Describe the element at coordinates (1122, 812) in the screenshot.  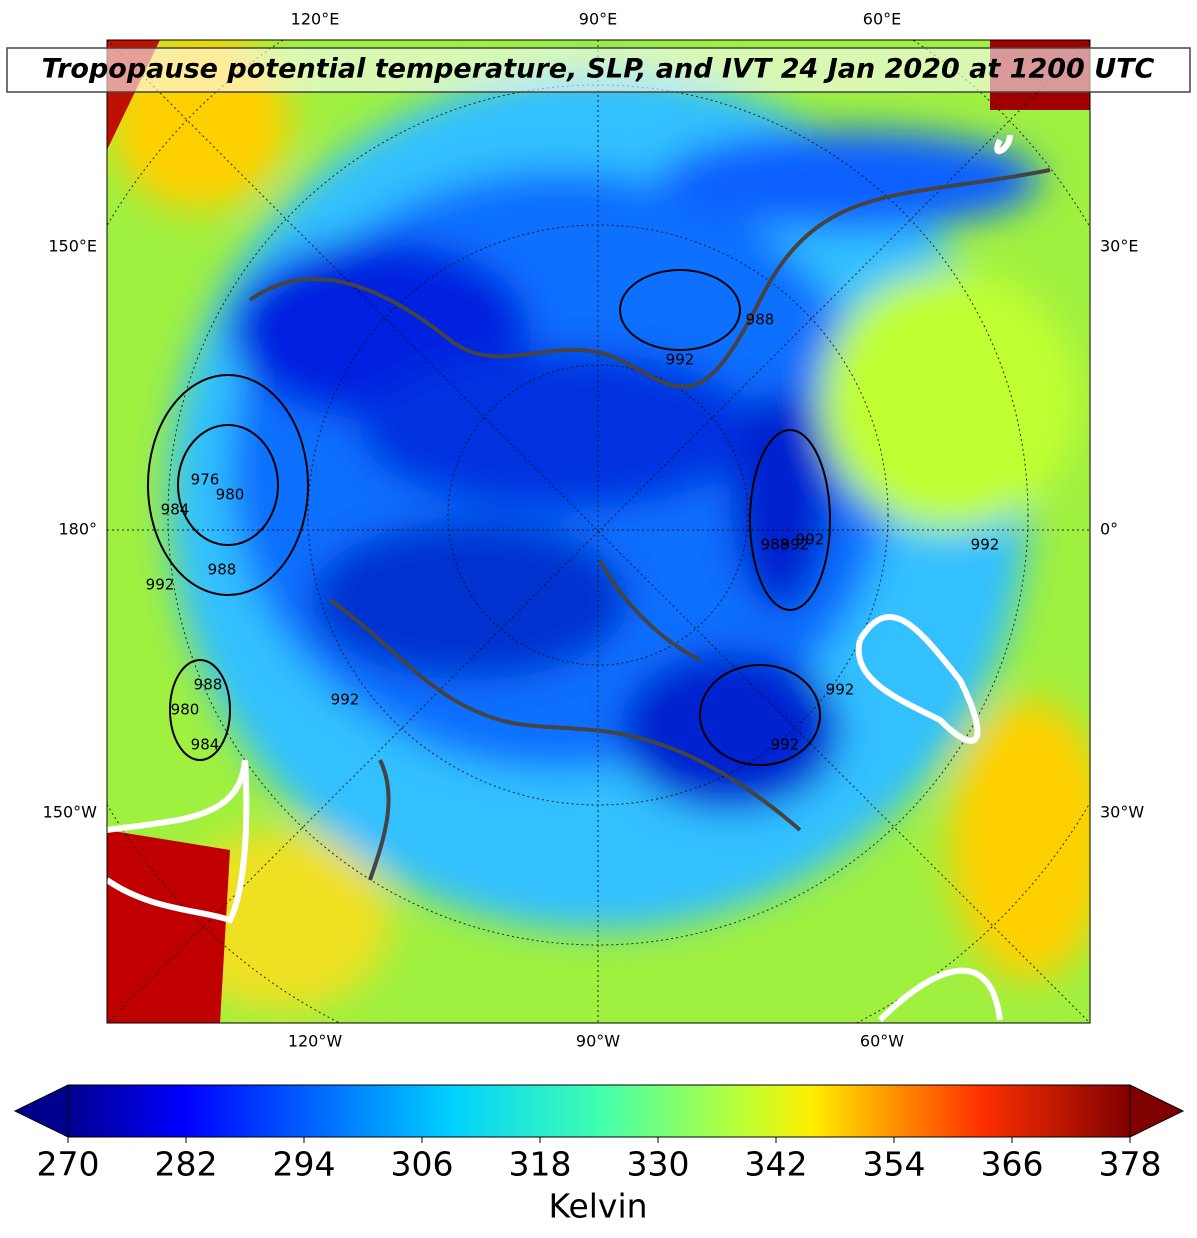
I see `coordinate-label: 30°W` at that location.